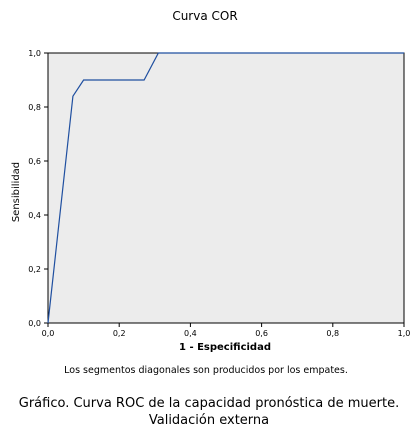 The height and width of the screenshot is (437, 418). What do you see at coordinates (34, 161) in the screenshot?
I see `y-tick-label: 0,6` at bounding box center [34, 161].